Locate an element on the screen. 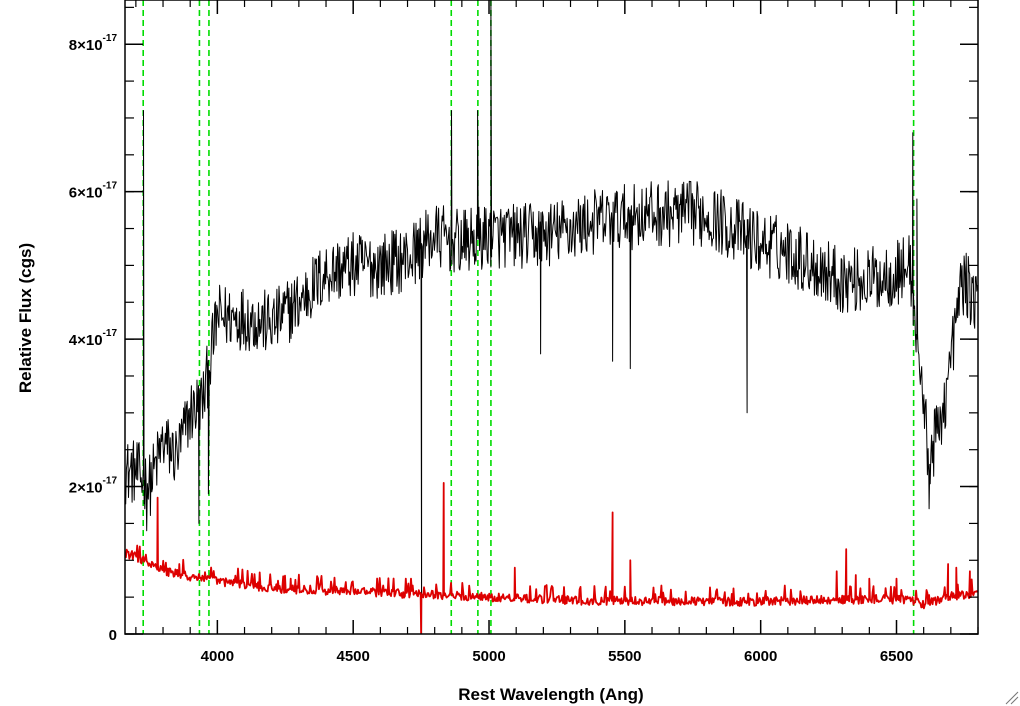 The image size is (1020, 706). x-axis-label: Rest Wavelength (Ang) is located at coordinates (550, 694).